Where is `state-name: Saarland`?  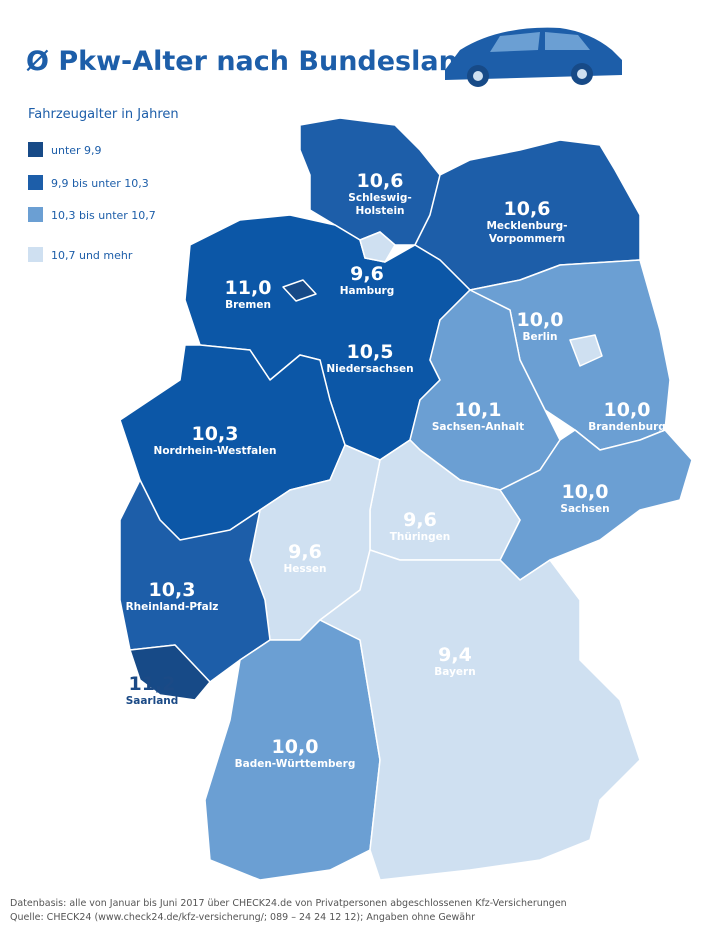 state-name: Saarland is located at coordinates (152, 701).